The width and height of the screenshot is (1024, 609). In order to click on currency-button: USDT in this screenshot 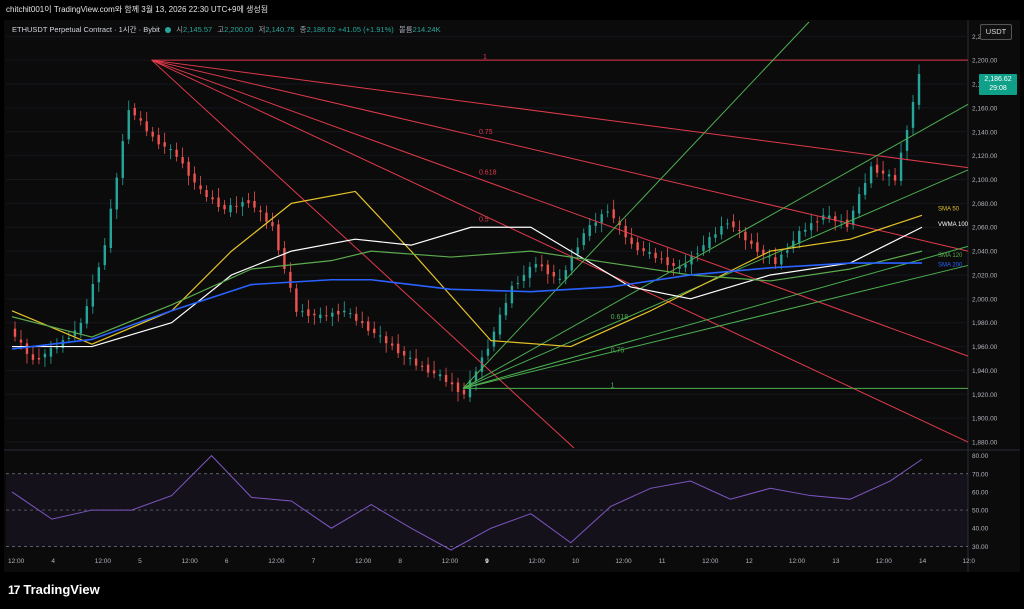, I will do `click(996, 32)`.